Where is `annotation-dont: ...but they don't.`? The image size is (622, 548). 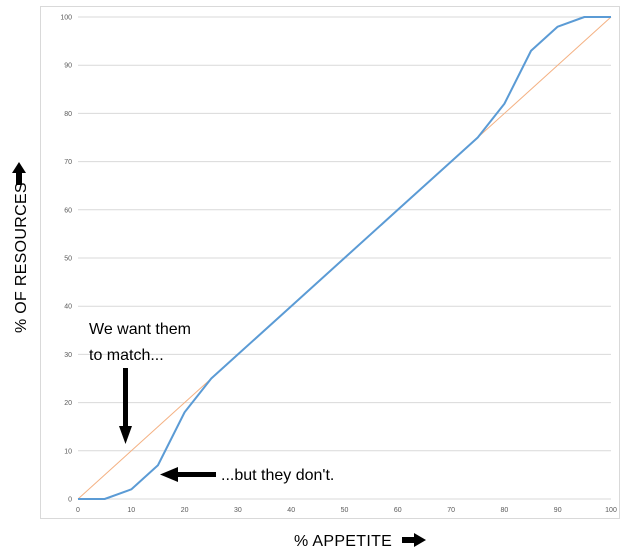 annotation-dont: ...but they don't. is located at coordinates (277, 475).